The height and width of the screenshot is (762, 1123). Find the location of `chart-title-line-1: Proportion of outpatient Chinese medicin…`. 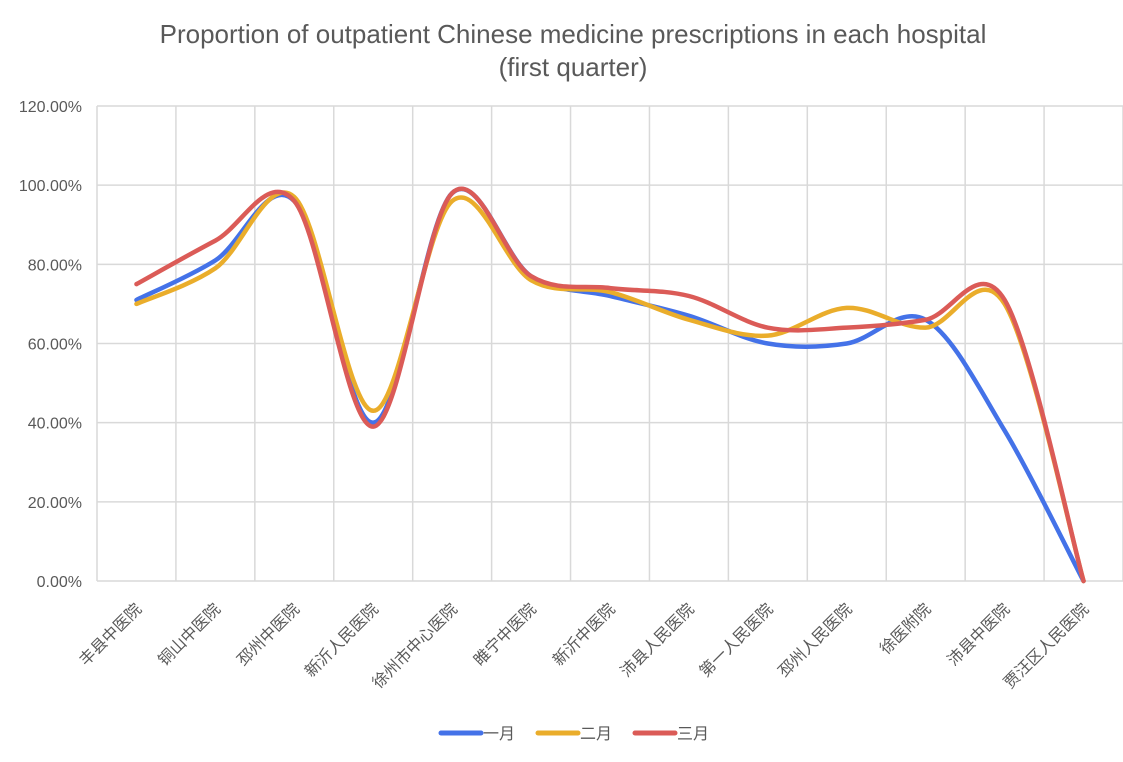

chart-title-line-1: Proportion of outpatient Chinese medicin… is located at coordinates (573, 34).